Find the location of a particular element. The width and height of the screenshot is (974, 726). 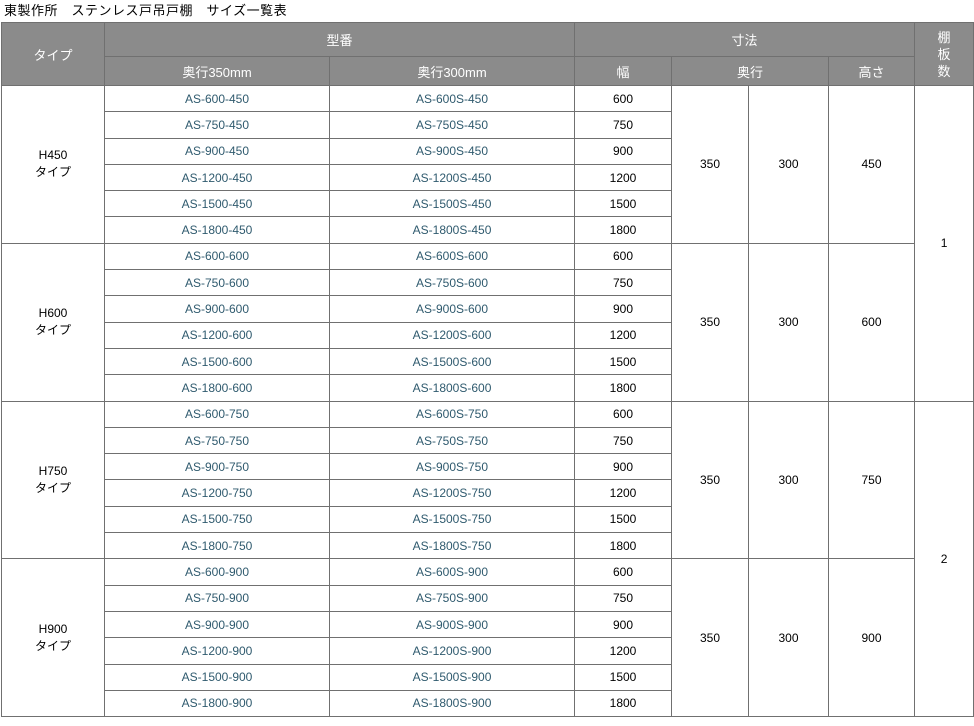

table-row: AS-1200-900 AS-1200S-900 1200 is located at coordinates (488, 651).